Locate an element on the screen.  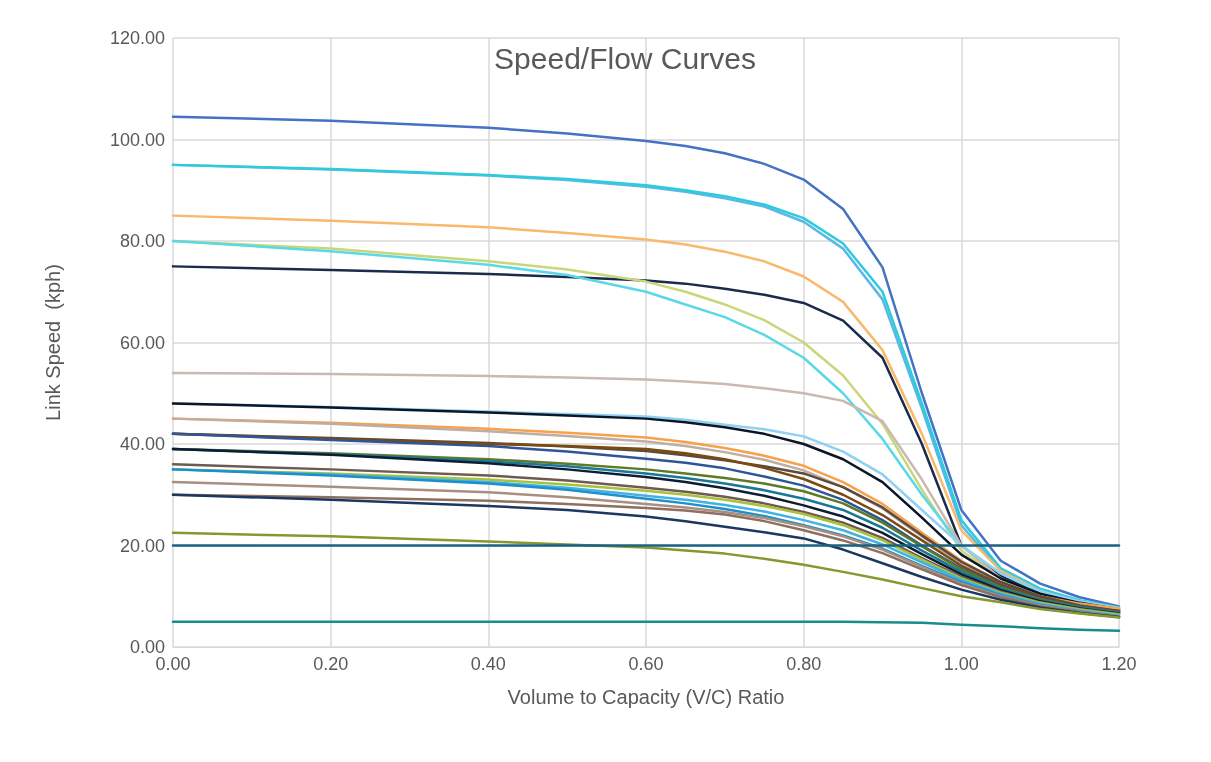
y-tick-label: 0.00 is located at coordinates (147, 647).